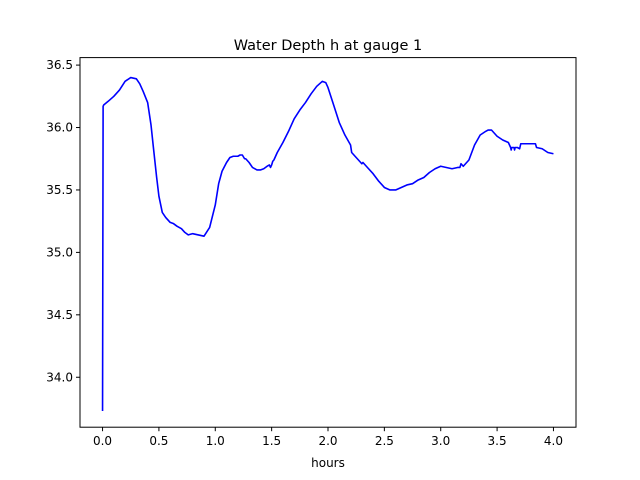 This screenshot has height=480, width=640. Describe the element at coordinates (59, 252) in the screenshot. I see `y-tick-label: 35.0` at that location.